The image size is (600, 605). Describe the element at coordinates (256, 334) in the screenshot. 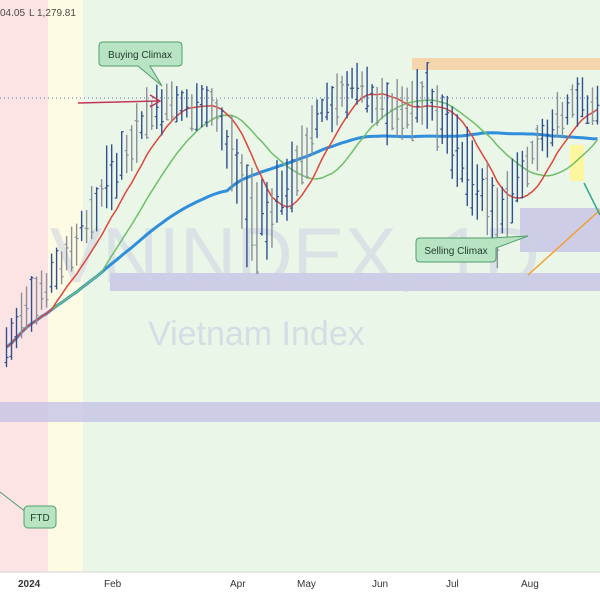

I see `watermark-subtitle: Vietnam Index` at that location.